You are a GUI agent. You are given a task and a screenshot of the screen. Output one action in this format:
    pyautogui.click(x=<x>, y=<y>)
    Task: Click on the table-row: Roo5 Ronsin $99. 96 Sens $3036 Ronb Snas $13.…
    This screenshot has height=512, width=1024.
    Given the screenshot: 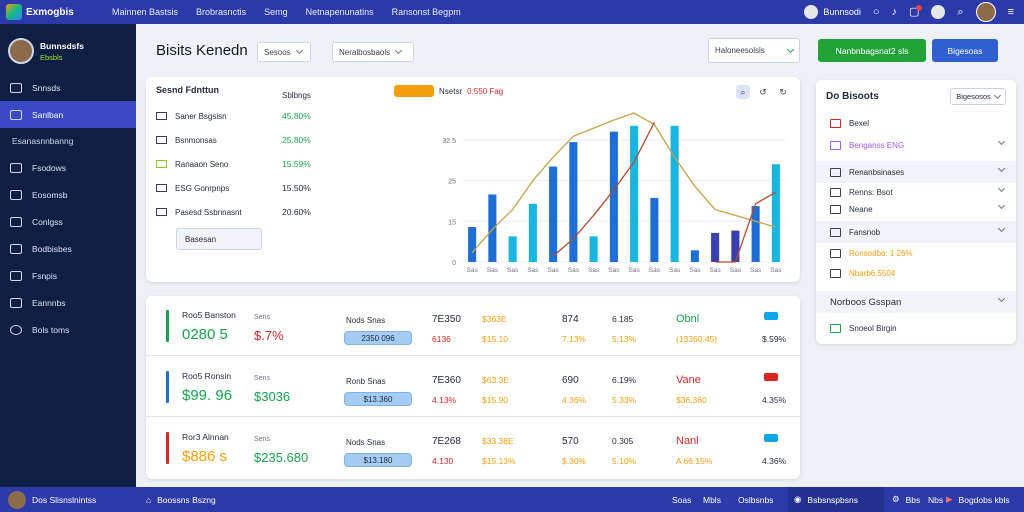 What is the action you would take?
    pyautogui.click(x=473, y=387)
    